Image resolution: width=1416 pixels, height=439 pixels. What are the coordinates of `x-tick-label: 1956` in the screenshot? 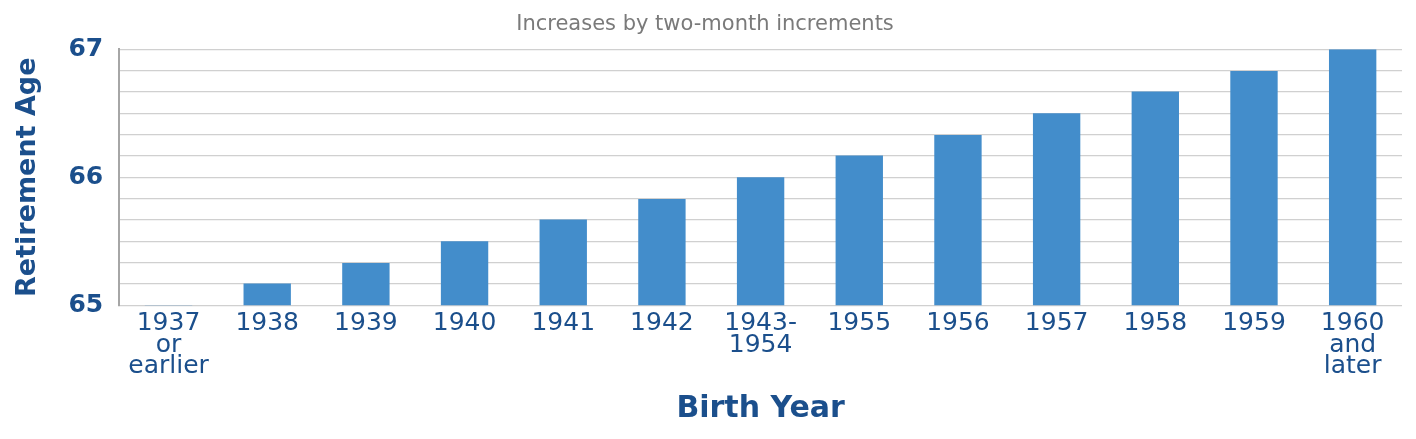 It's located at (958, 322).